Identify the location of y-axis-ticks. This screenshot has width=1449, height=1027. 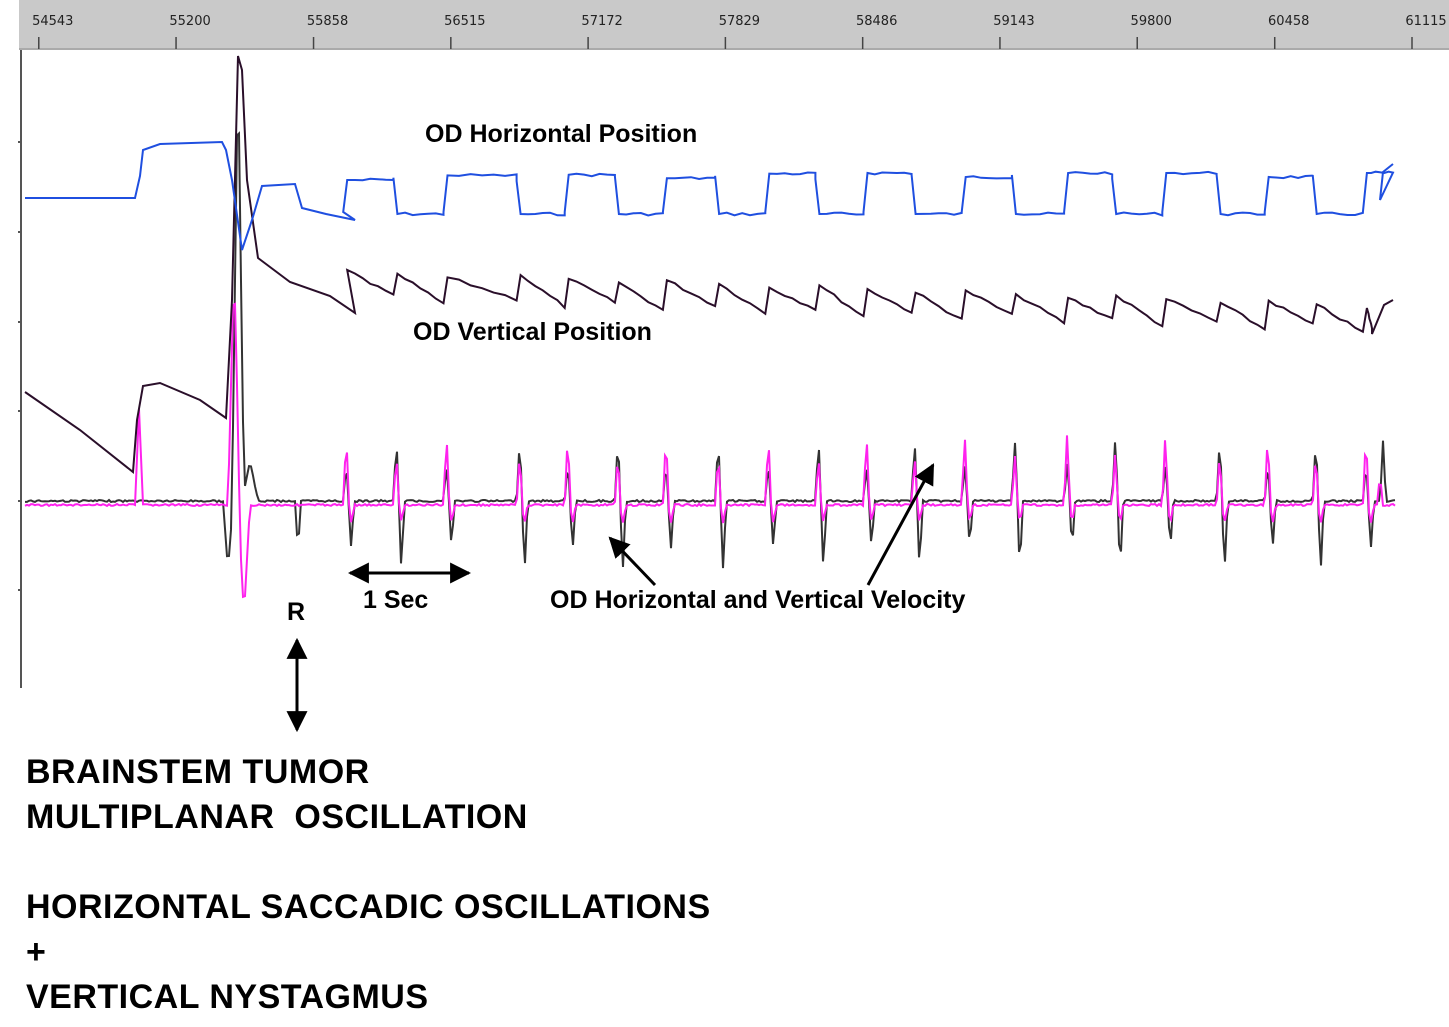
(20, 366).